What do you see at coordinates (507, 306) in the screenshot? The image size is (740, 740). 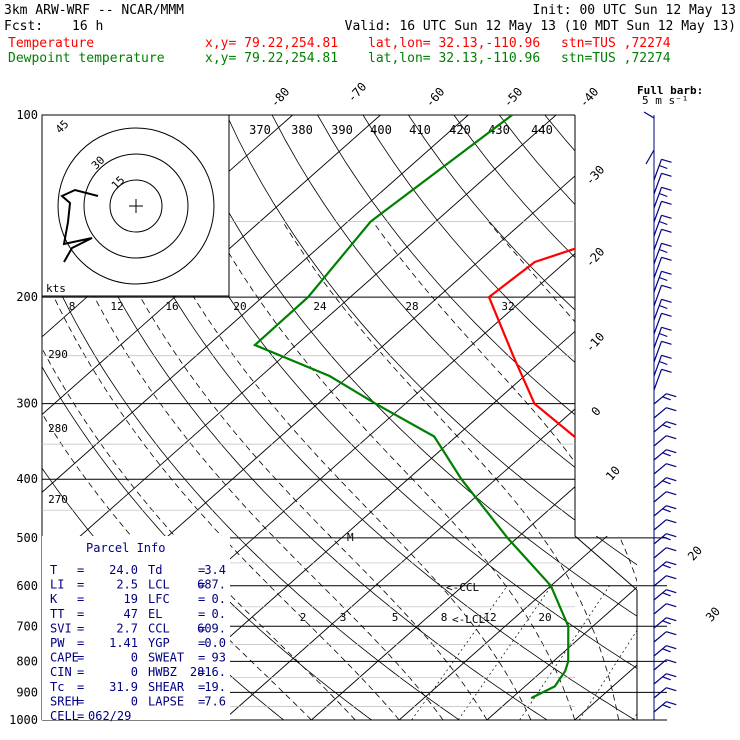 I see `hodograph-speed-label-32: 32` at bounding box center [507, 306].